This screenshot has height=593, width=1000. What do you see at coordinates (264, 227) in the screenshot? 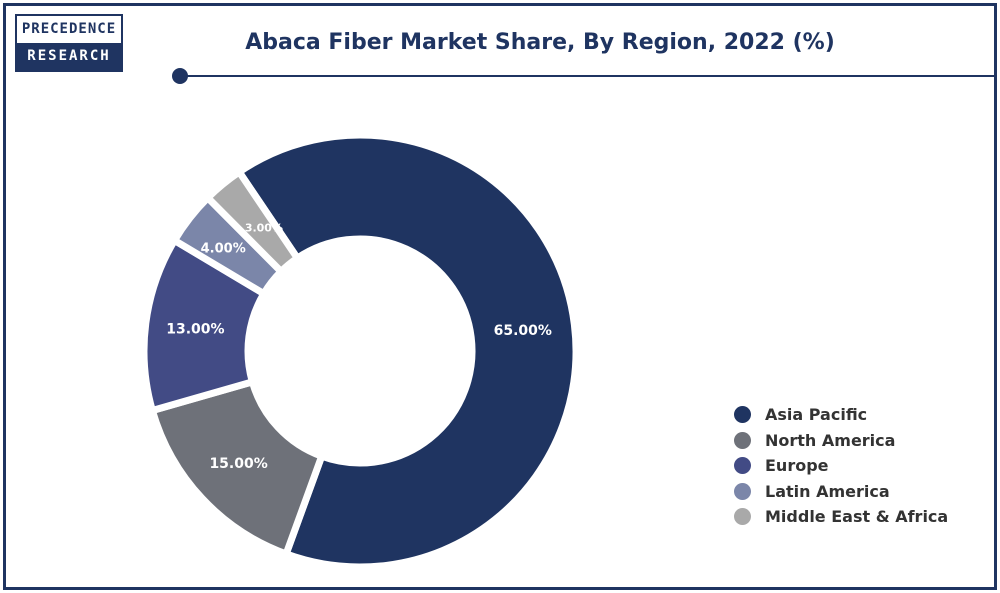
I see `slice-label-middle-east-africa: 3.00%` at bounding box center [264, 227].